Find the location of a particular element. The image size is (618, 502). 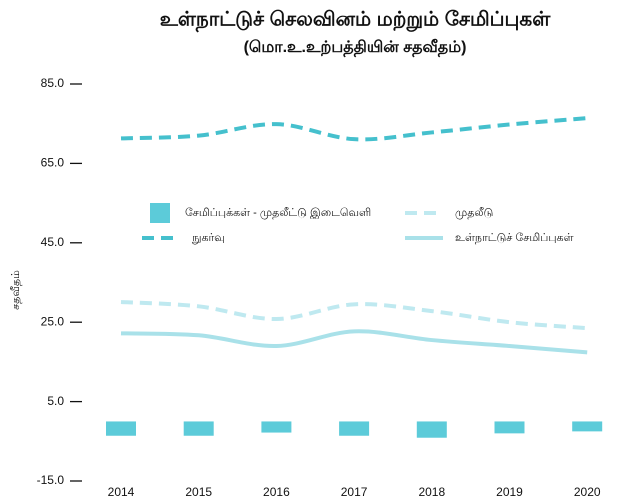

x-tick-label: 2018 is located at coordinates (431, 492).